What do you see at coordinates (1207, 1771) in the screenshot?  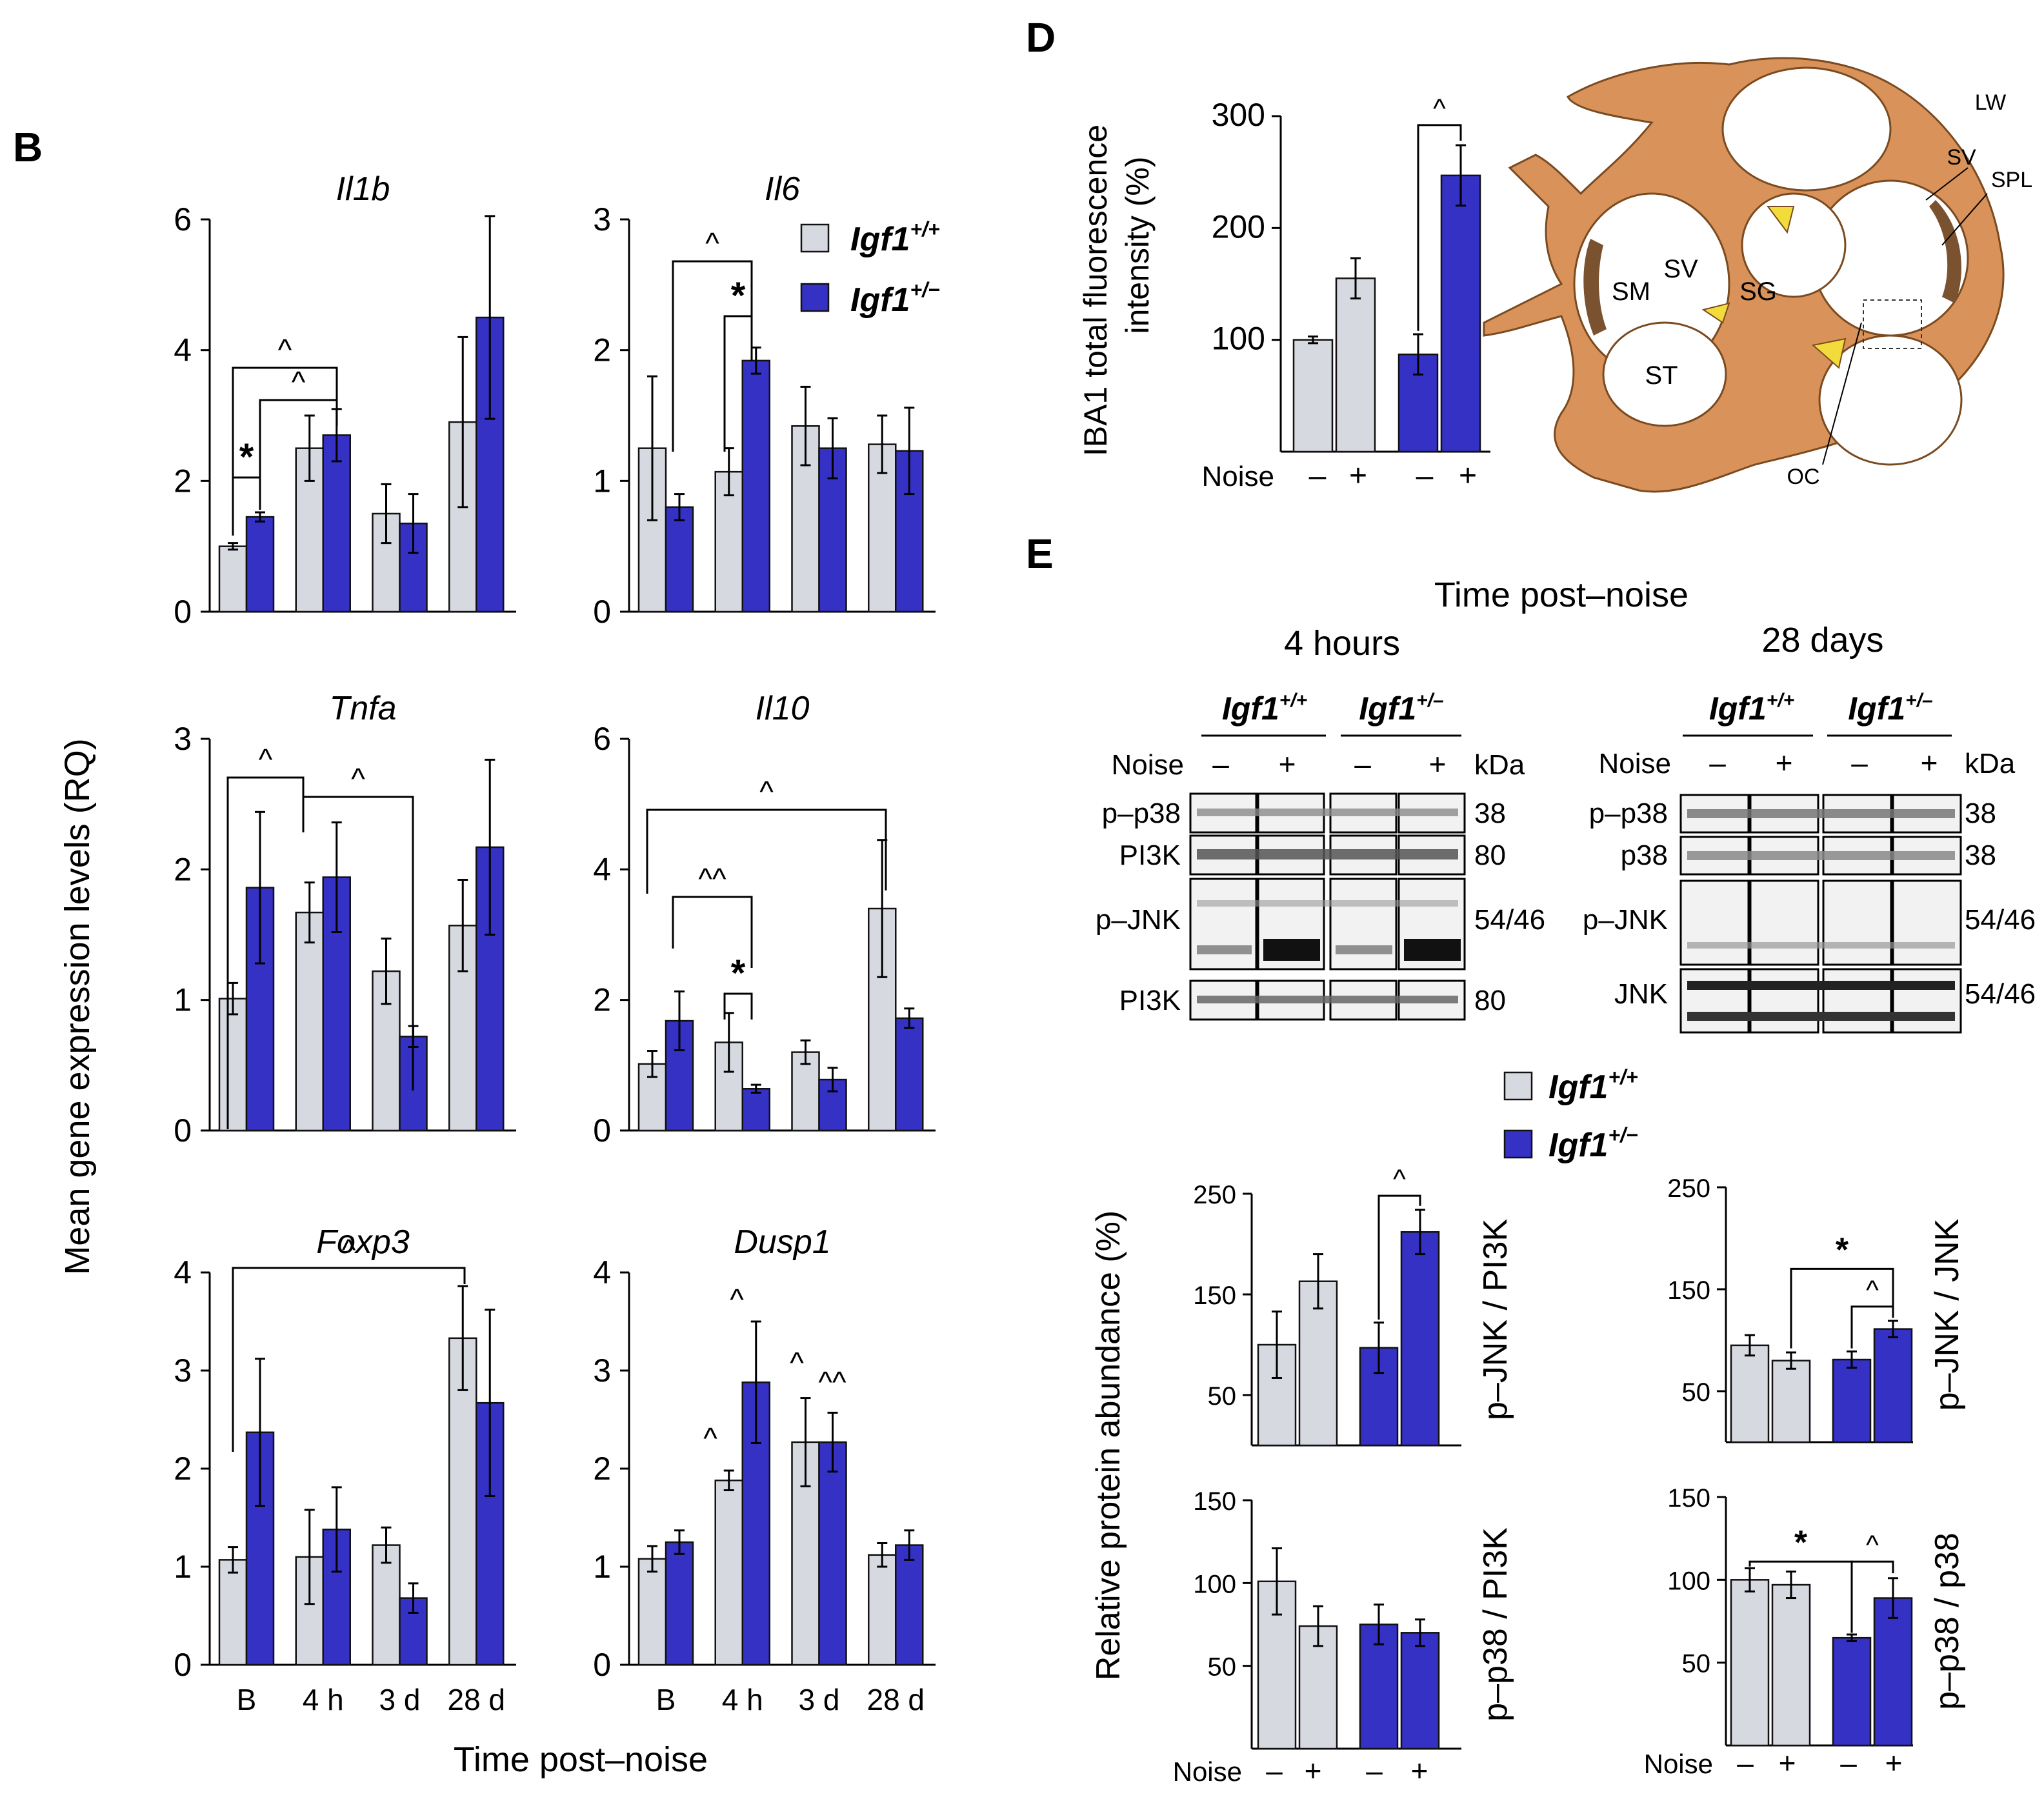 I see `panel-e-noise-left: Noise` at bounding box center [1207, 1771].